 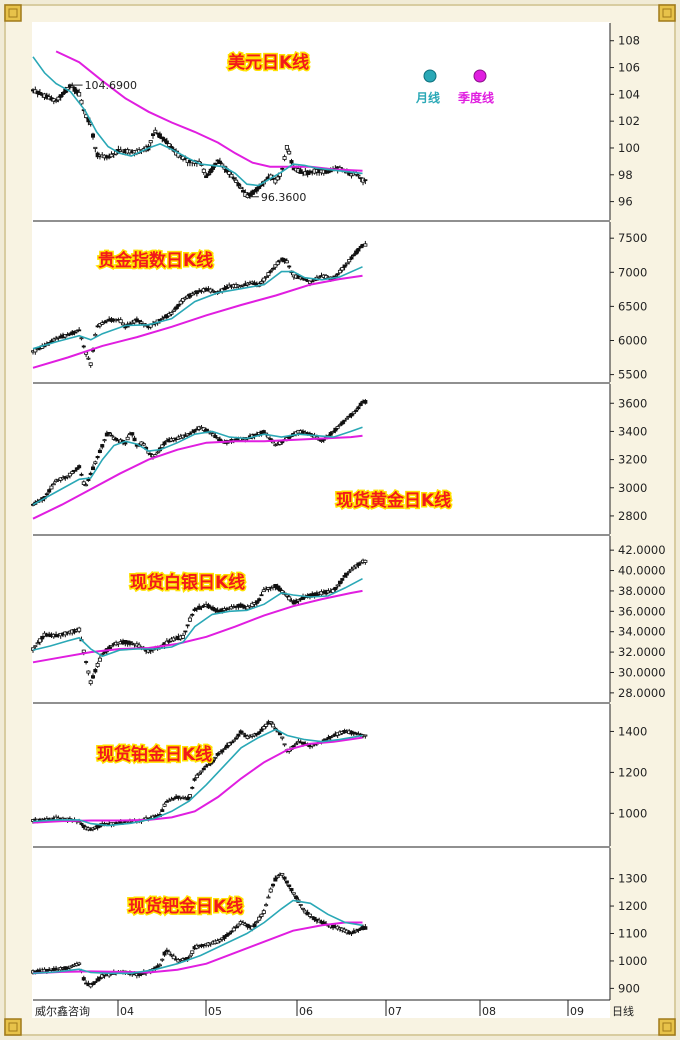 I want to click on panel-title: 现货铂金日K线, so click(x=154, y=754).